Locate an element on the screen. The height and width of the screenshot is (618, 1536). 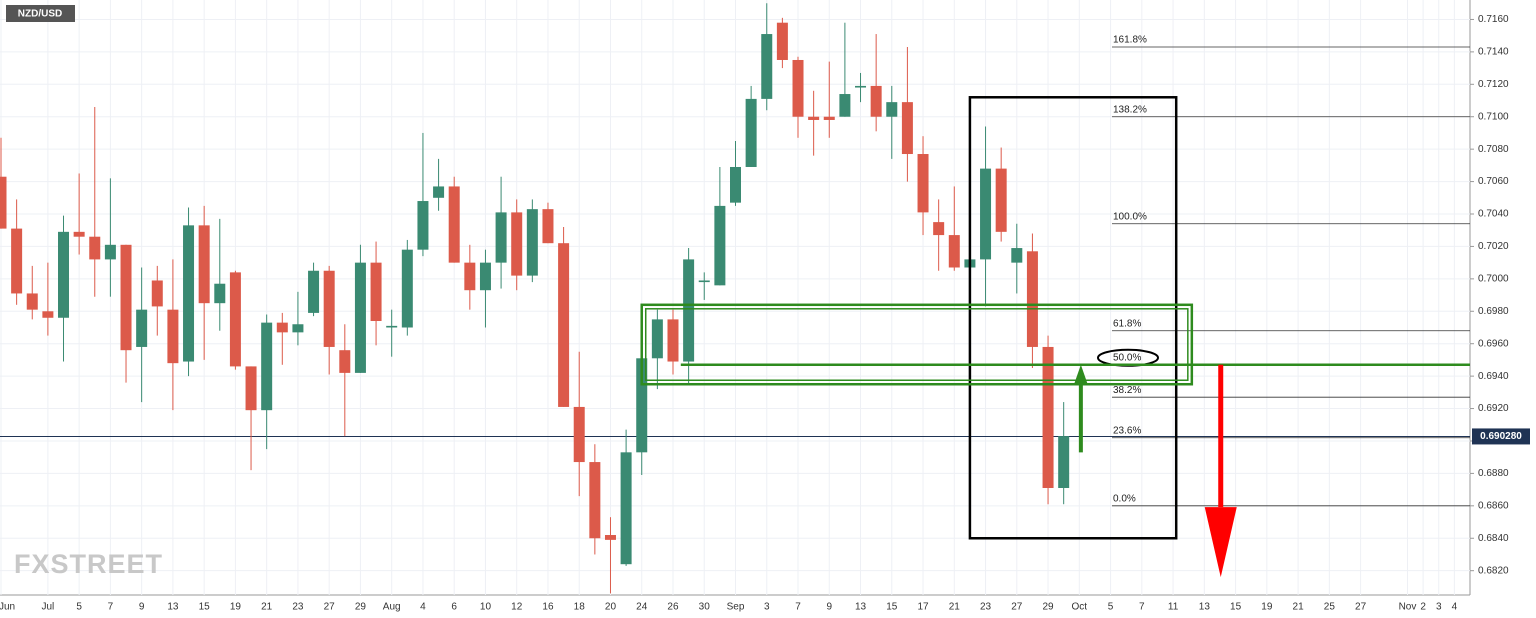
x-tick-label: 27 is located at coordinates (1361, 607).